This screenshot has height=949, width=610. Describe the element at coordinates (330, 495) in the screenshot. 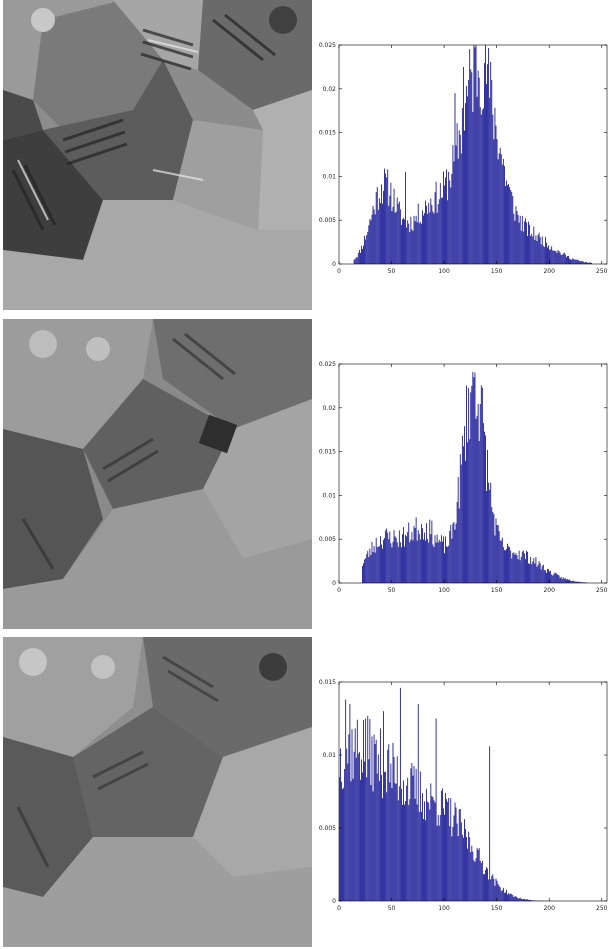

I see `y-tick-label: 0.01` at that location.